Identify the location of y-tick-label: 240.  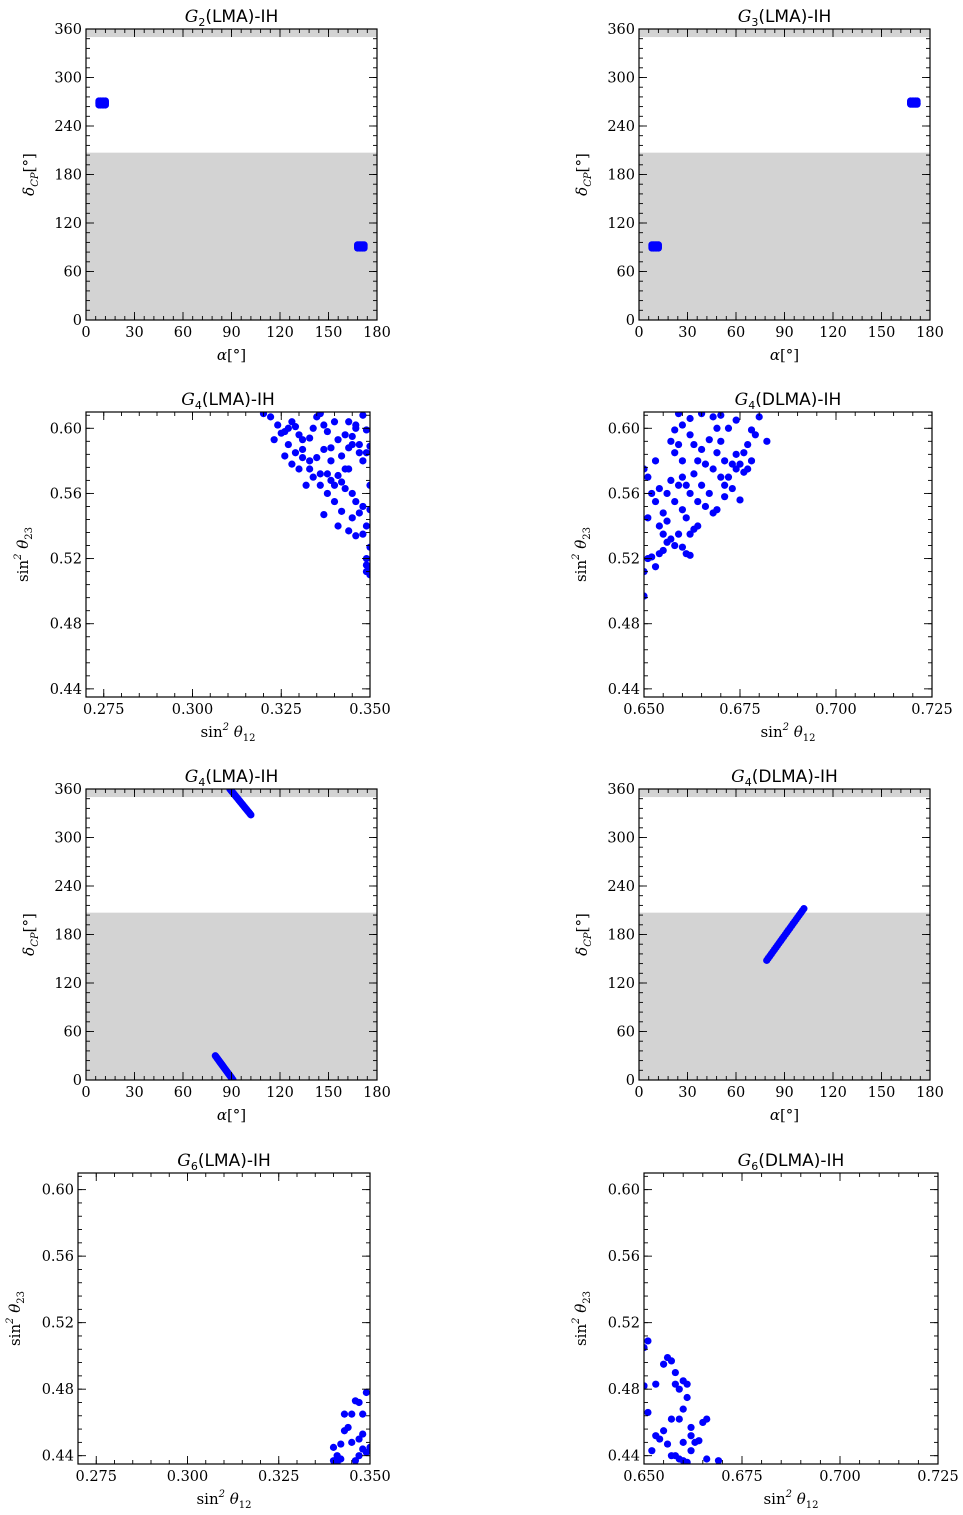
(68, 127).